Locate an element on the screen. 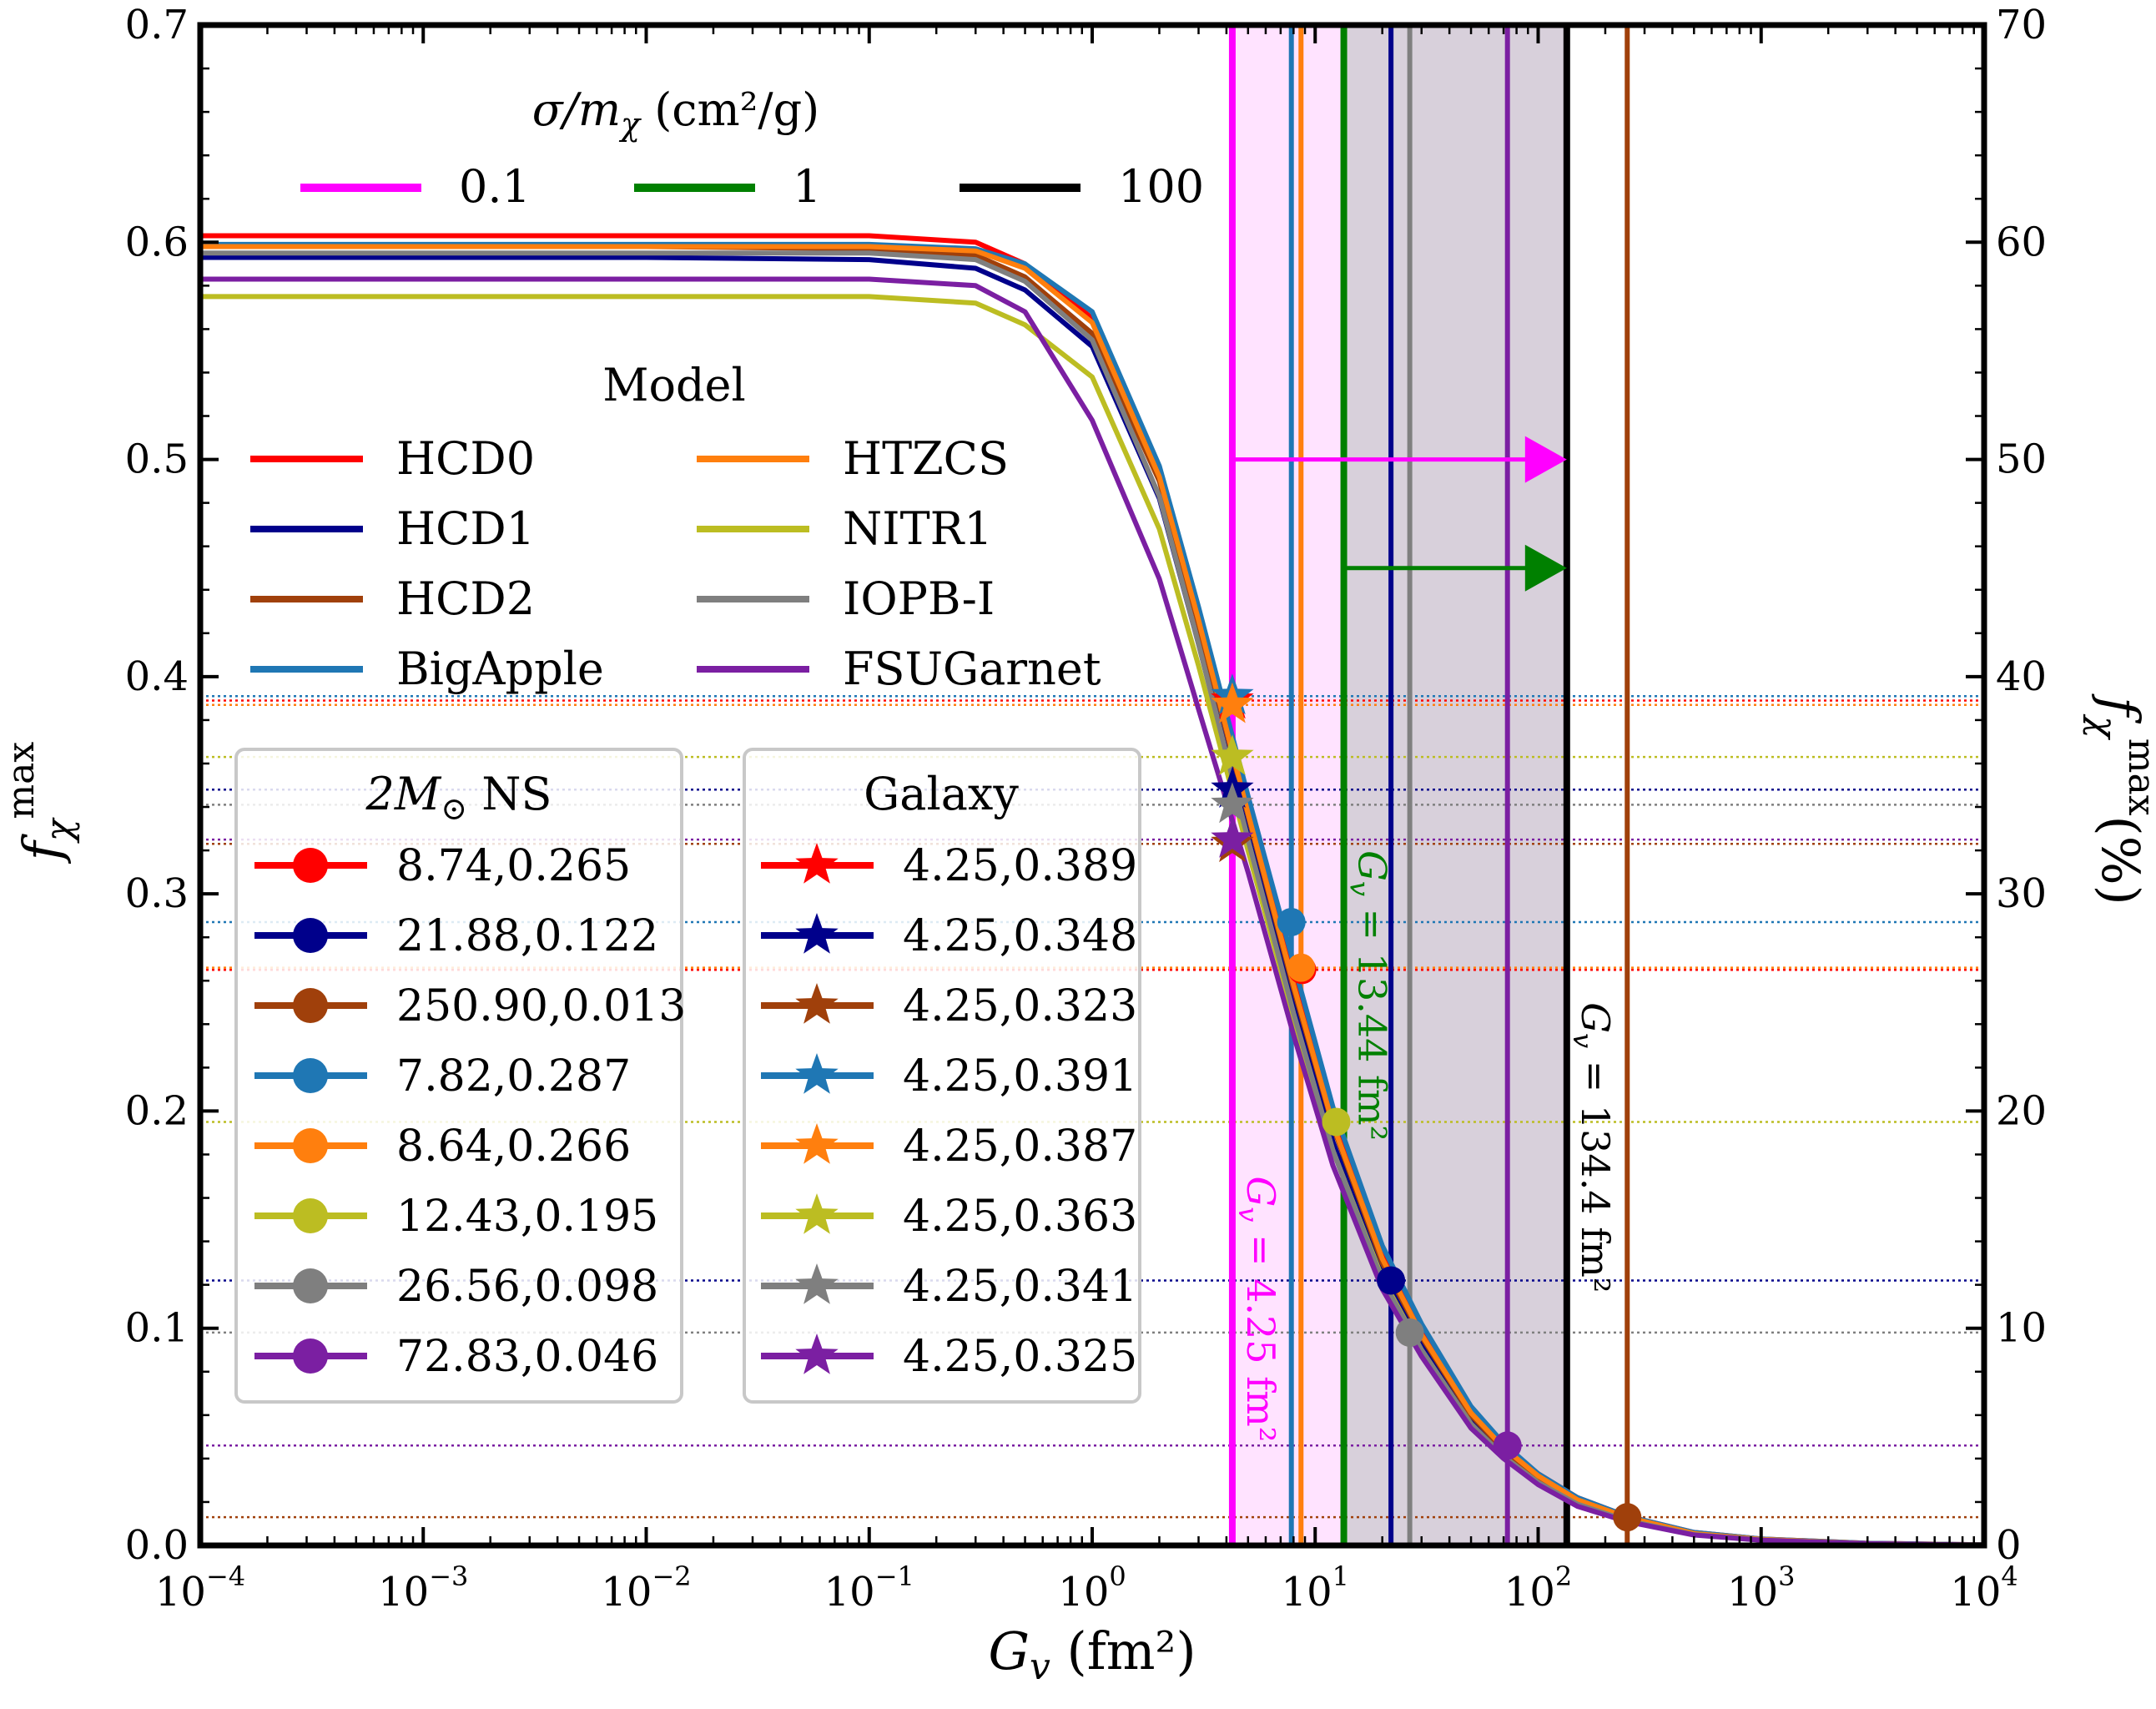 This screenshot has height=1709, width=2156. annotation-2: Gv = 134.4 fm² is located at coordinates (1592, 1147).